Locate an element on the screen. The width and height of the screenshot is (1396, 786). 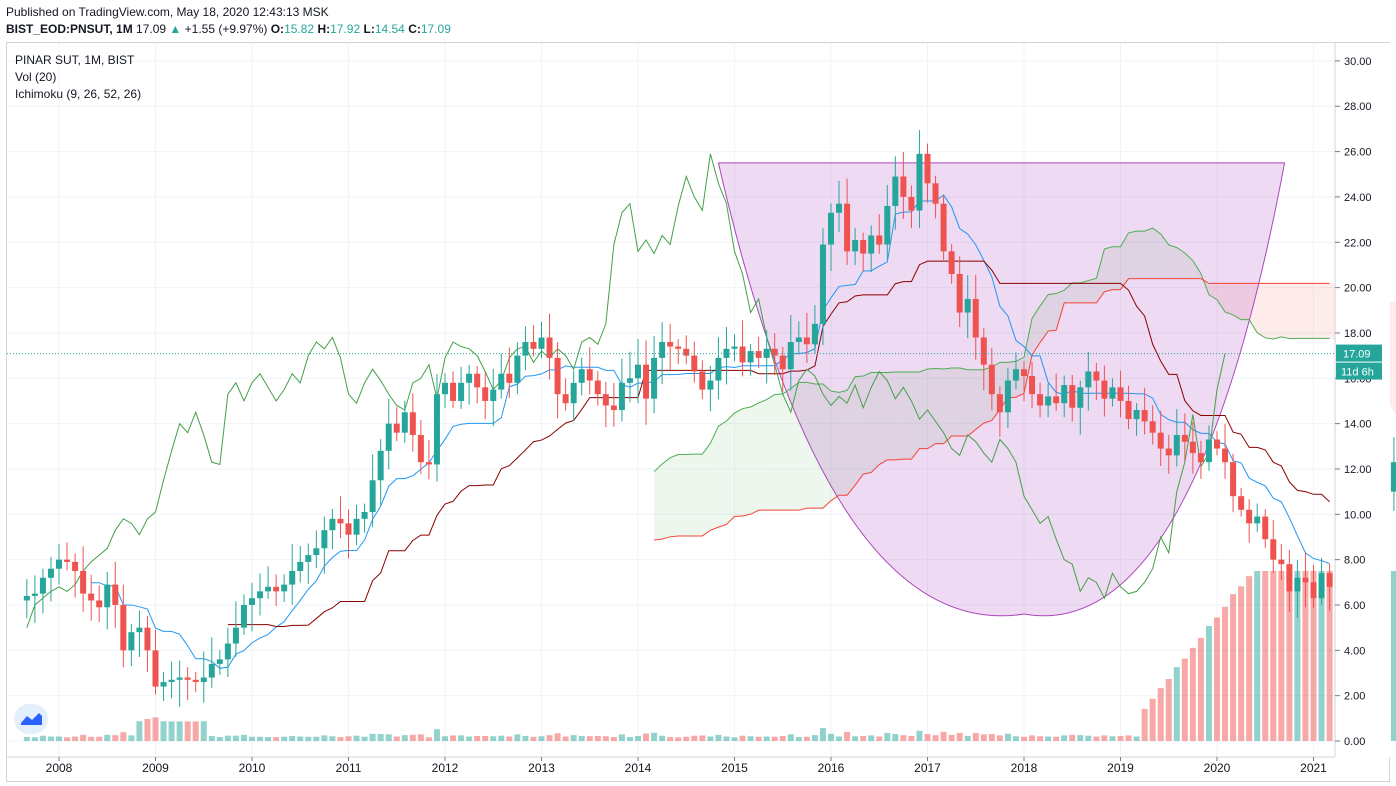
up-arrow-icon: ▲ is located at coordinates (175, 29).